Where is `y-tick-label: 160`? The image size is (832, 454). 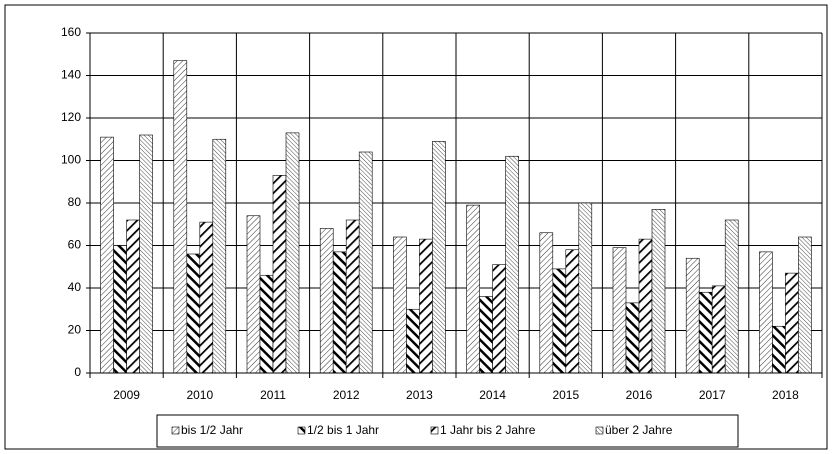
y-tick-label: 160 is located at coordinates (71, 32).